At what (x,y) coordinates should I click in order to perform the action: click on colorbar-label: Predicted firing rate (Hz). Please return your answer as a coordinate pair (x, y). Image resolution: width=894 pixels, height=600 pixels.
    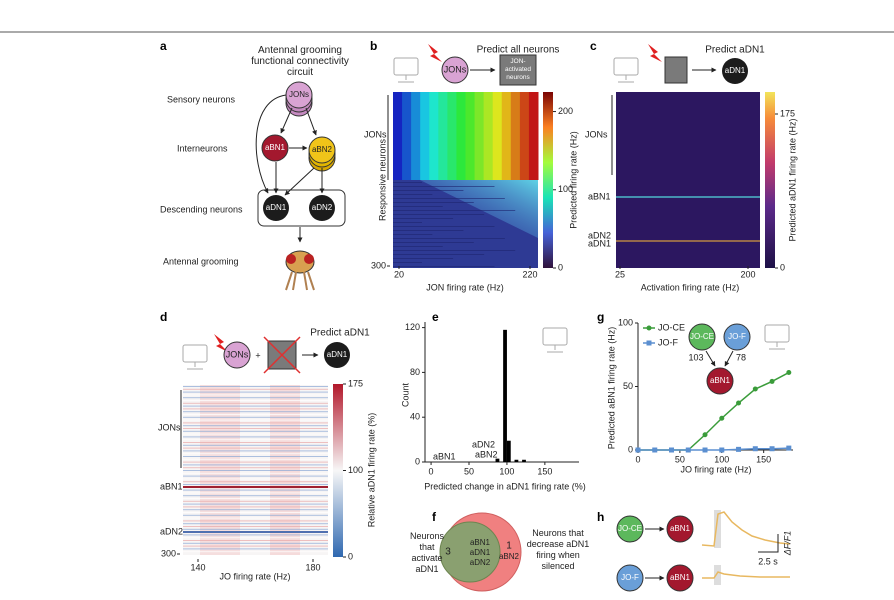
    Looking at the image, I should click on (573, 180).